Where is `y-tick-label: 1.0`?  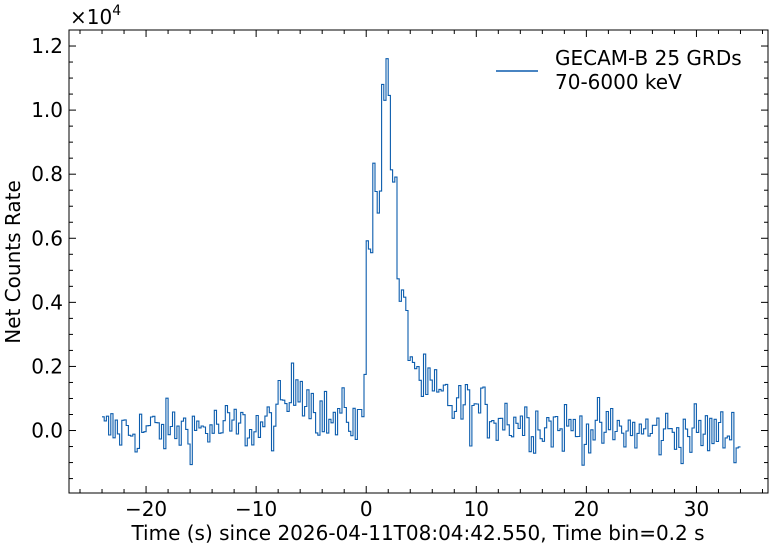
y-tick-label: 1.0 is located at coordinates (47, 110).